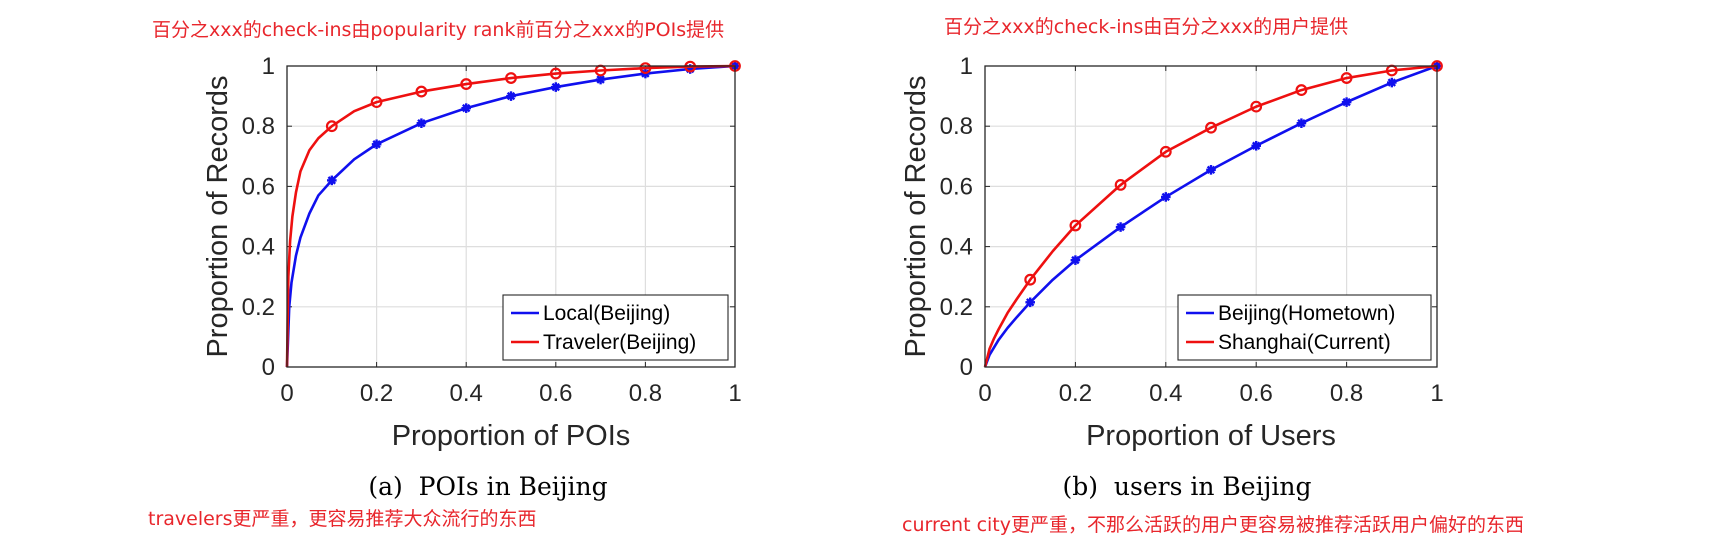  Describe the element at coordinates (1304, 342) in the screenshot. I see `legend-label: Shanghai(Current)` at that location.